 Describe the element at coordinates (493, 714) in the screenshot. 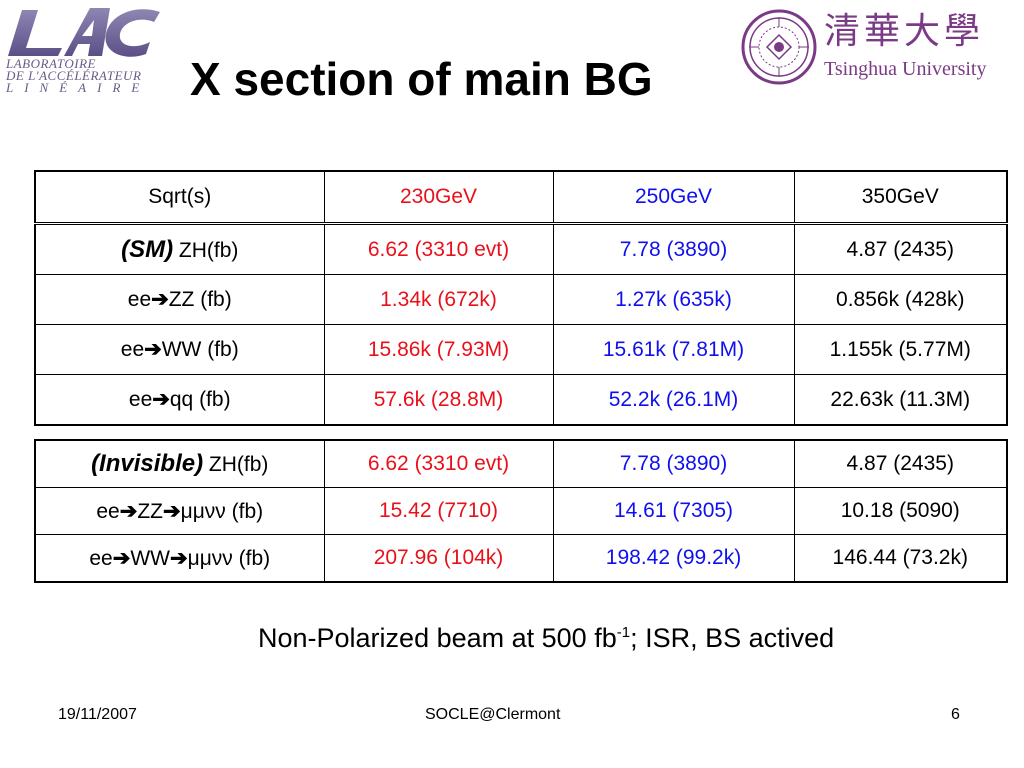

I see `footer-center-text: SOCLE@Clermont` at that location.